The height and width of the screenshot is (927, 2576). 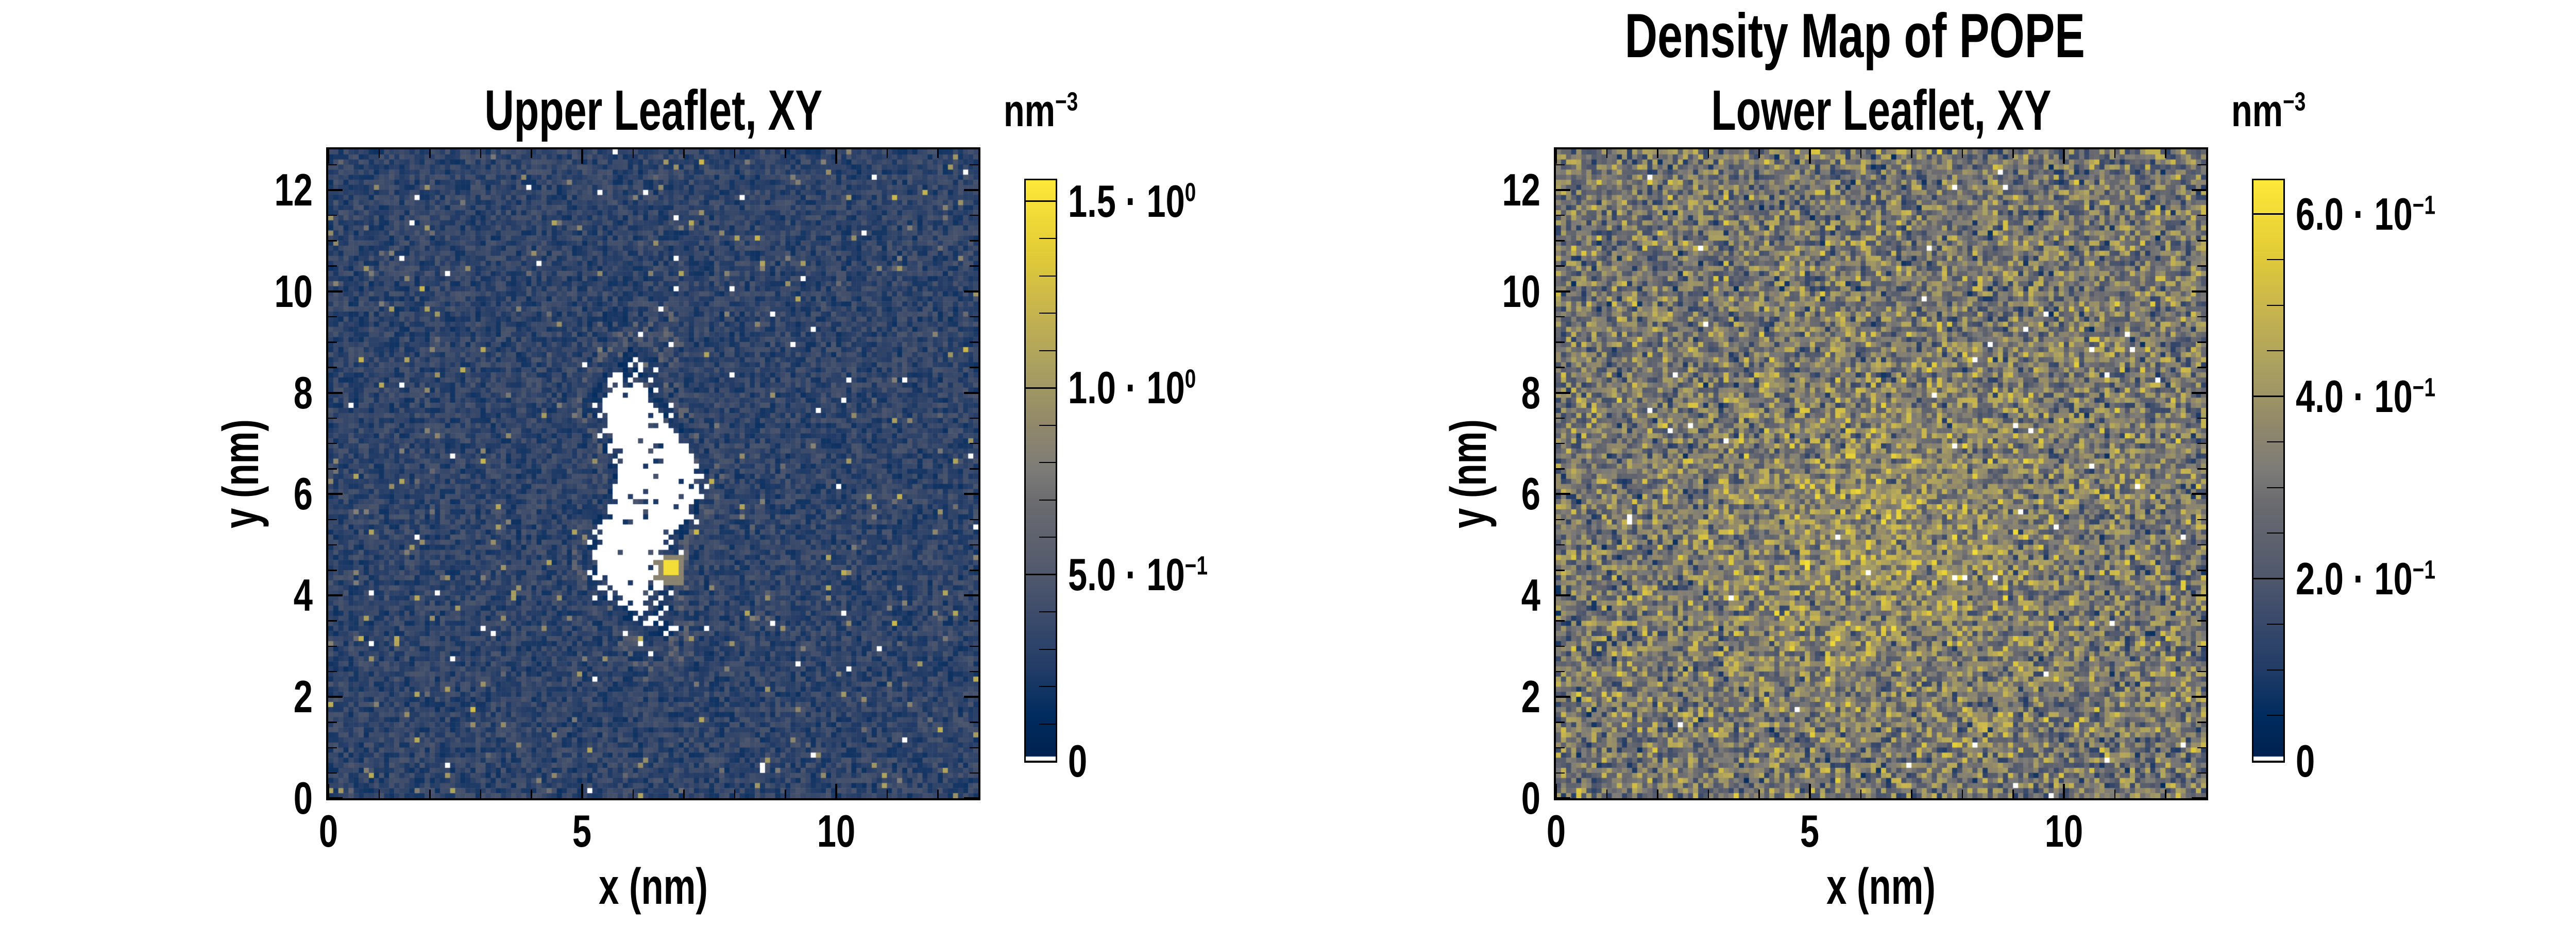 I want to click on panel-title-upper-leaflet: Upper Leaflet, XY, so click(x=653, y=110).